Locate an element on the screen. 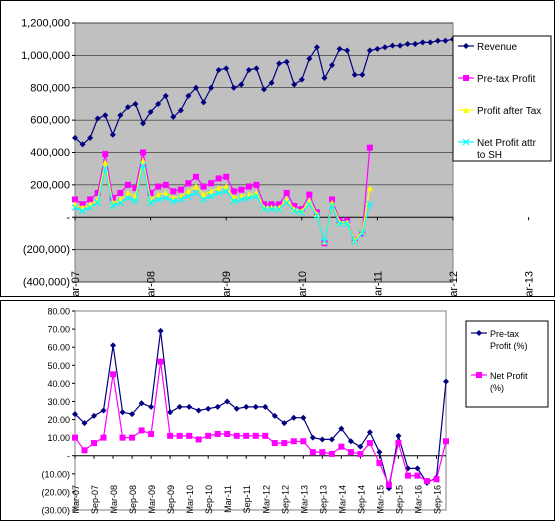 The width and height of the screenshot is (555, 521). legend-item: Profit after Tax is located at coordinates (499, 111).